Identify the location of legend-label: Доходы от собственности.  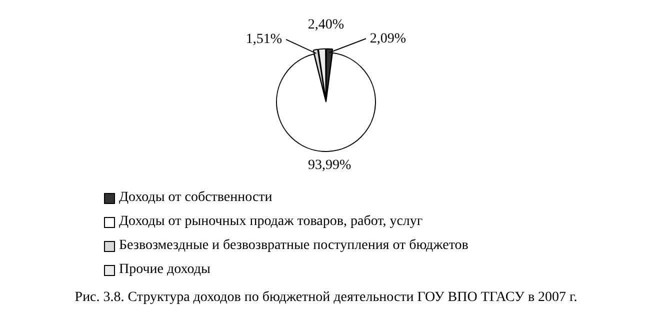
(195, 198).